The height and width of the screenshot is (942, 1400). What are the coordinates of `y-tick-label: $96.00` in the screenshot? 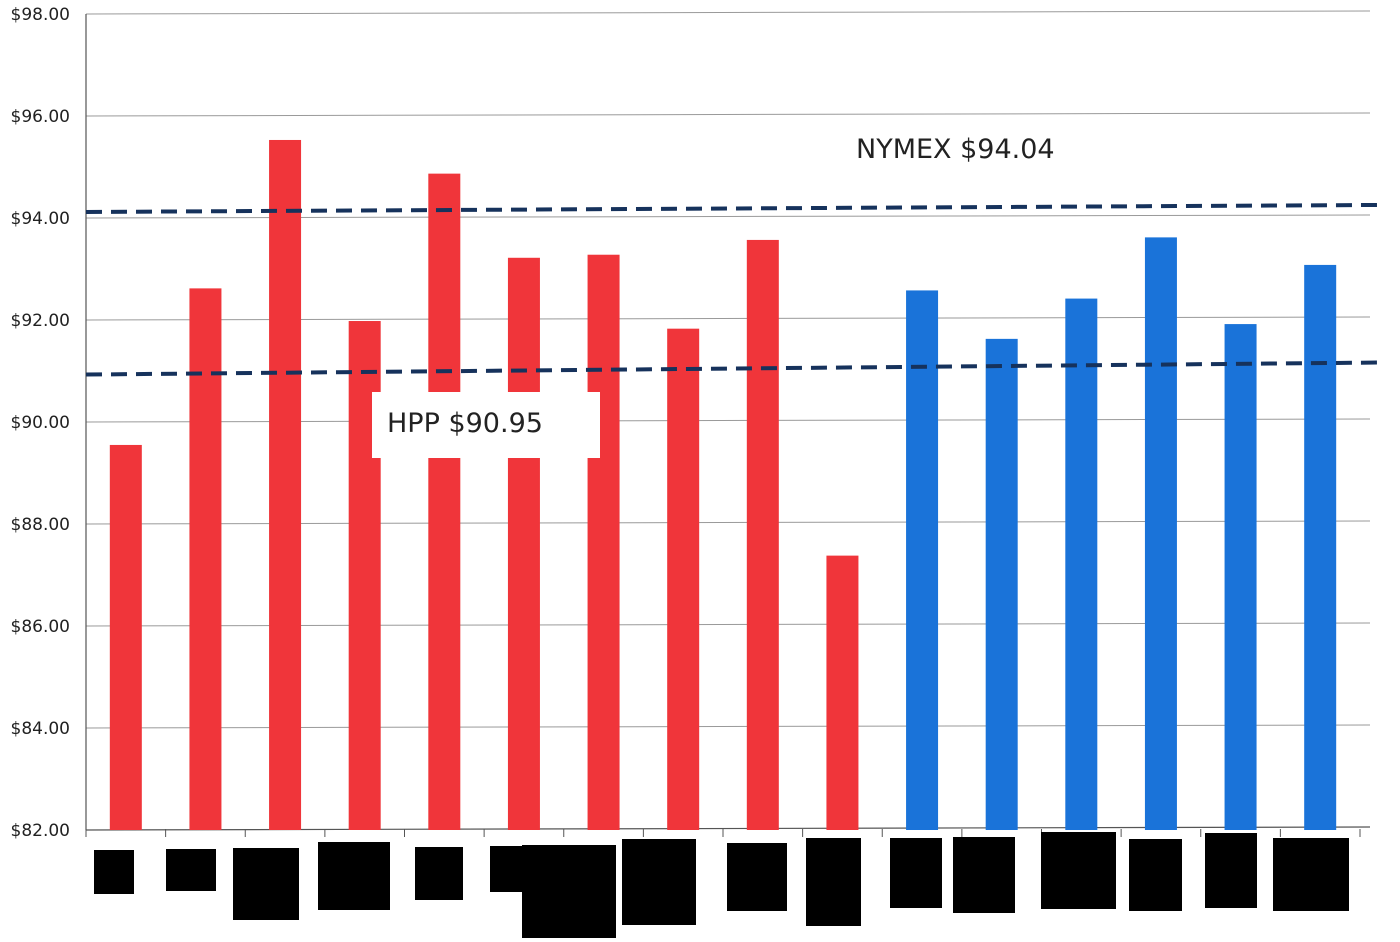 It's located at (40, 117).